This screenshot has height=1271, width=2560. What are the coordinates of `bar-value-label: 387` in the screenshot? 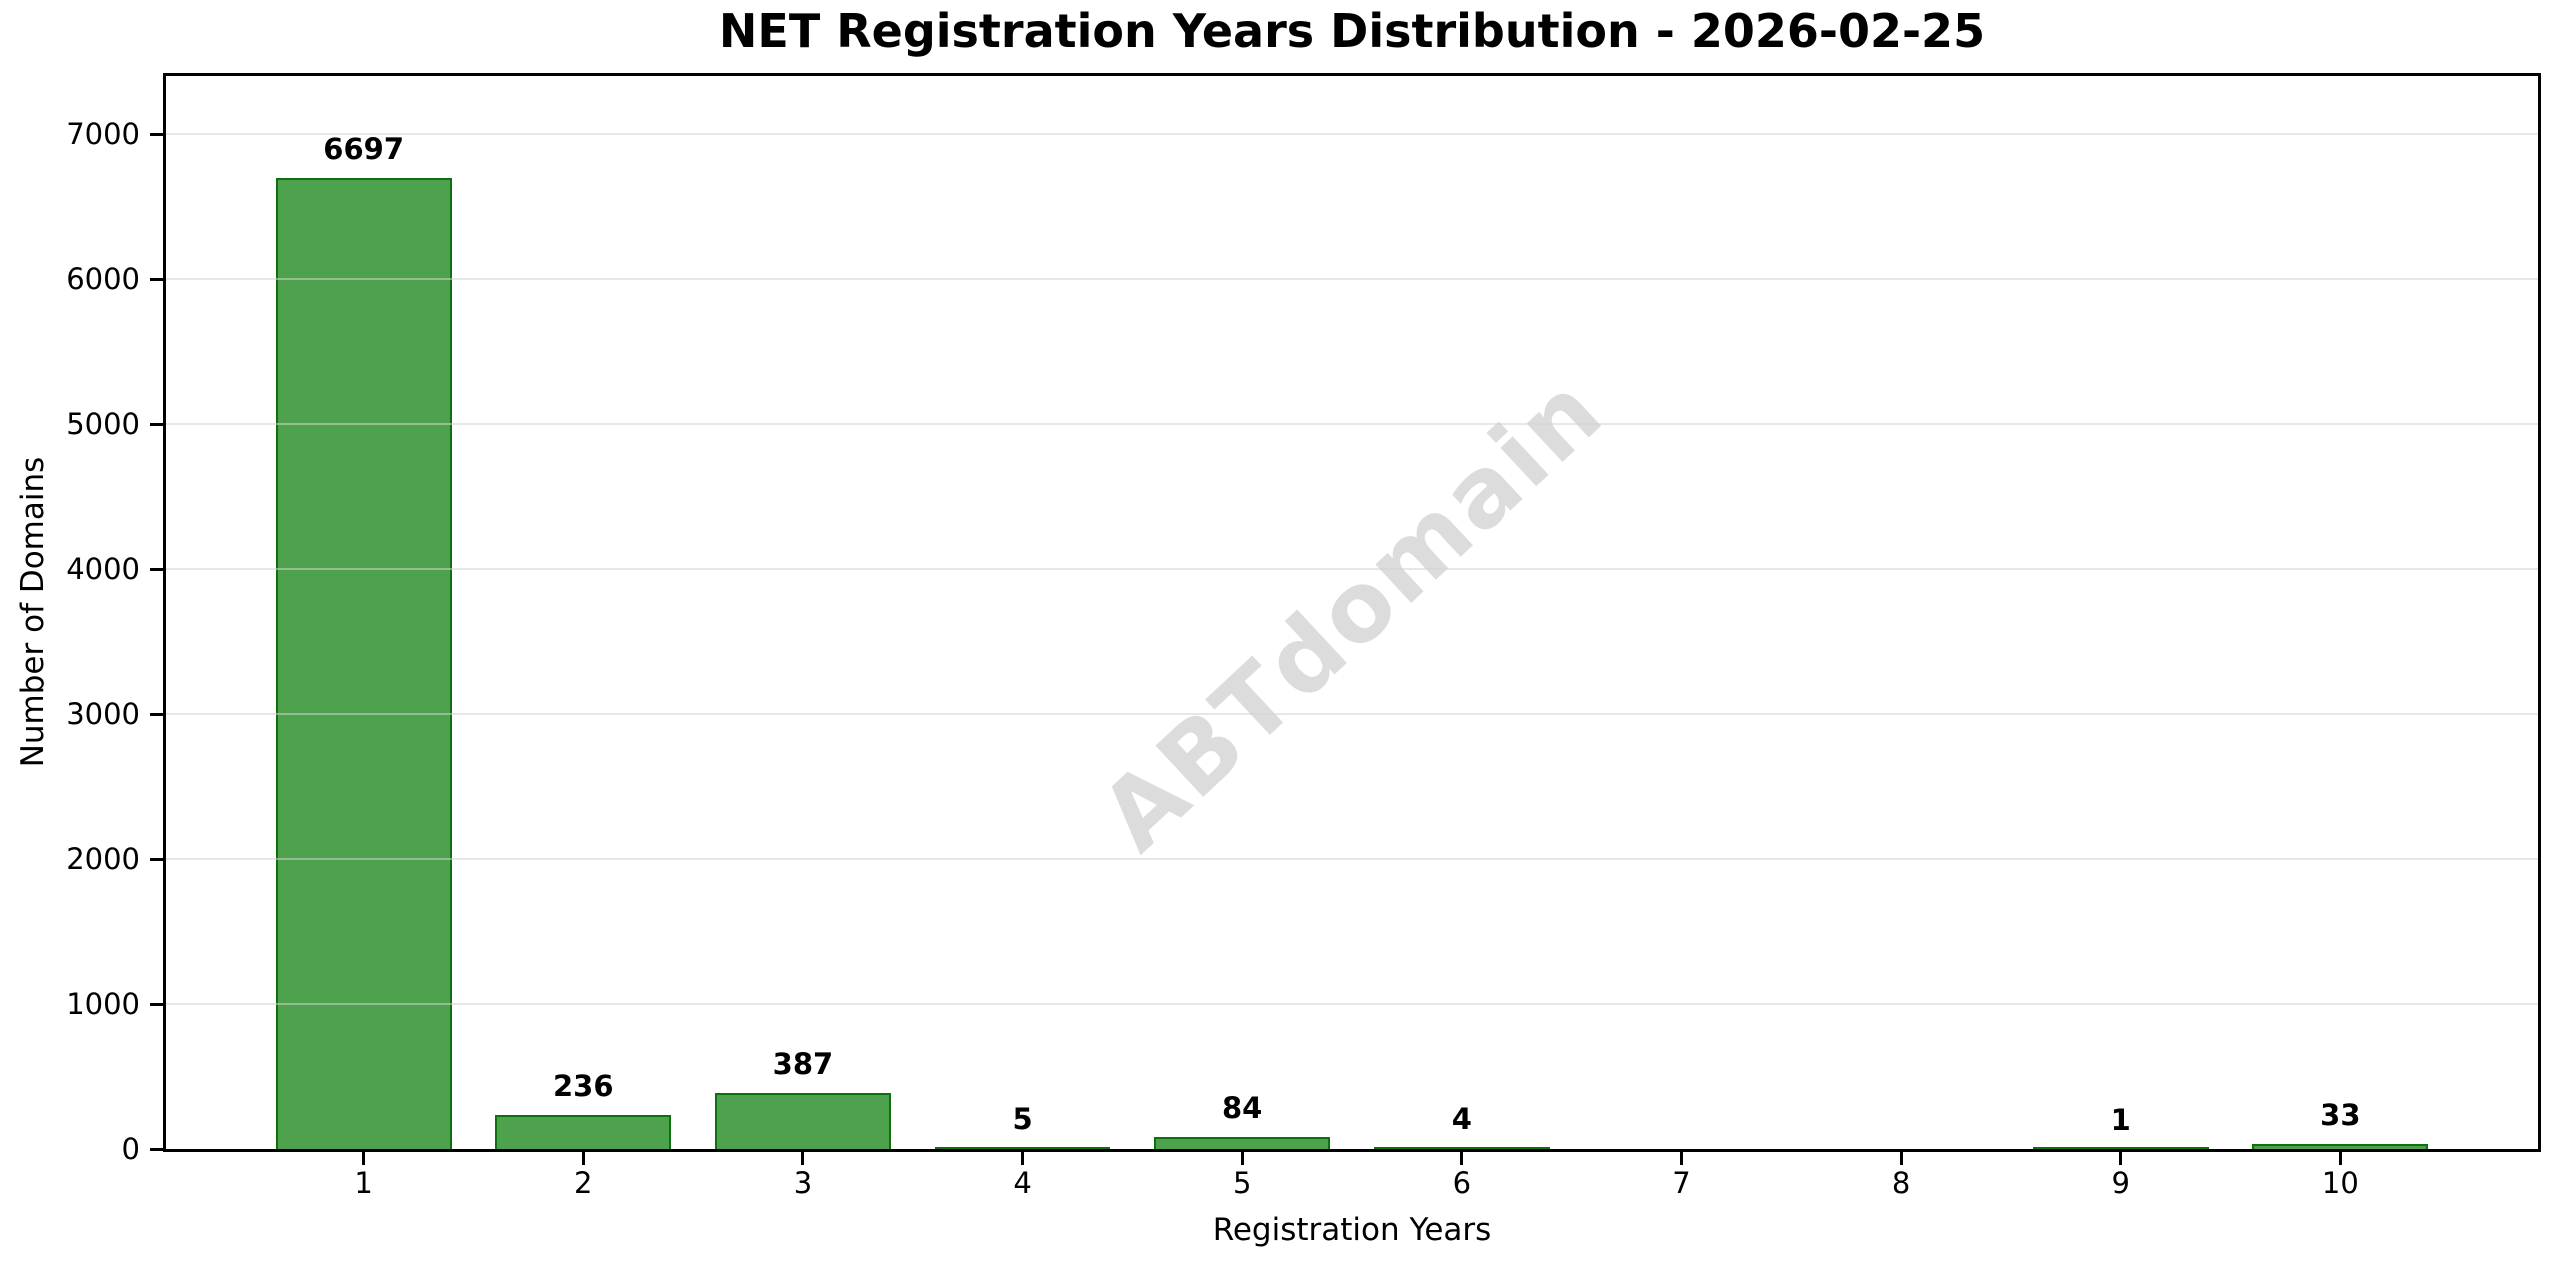 It's located at (803, 1063).